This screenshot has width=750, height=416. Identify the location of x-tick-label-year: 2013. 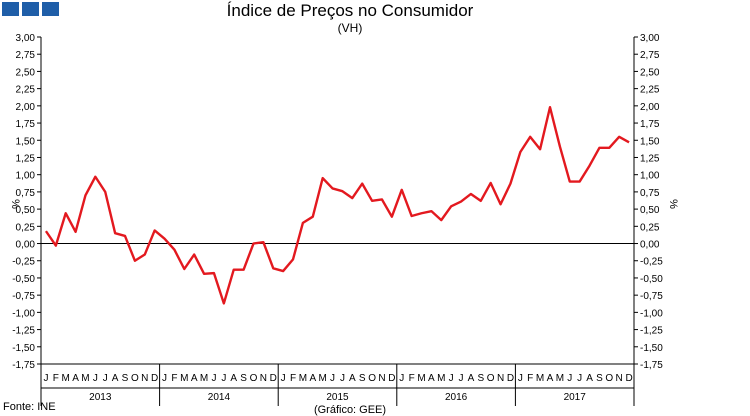
(100, 397).